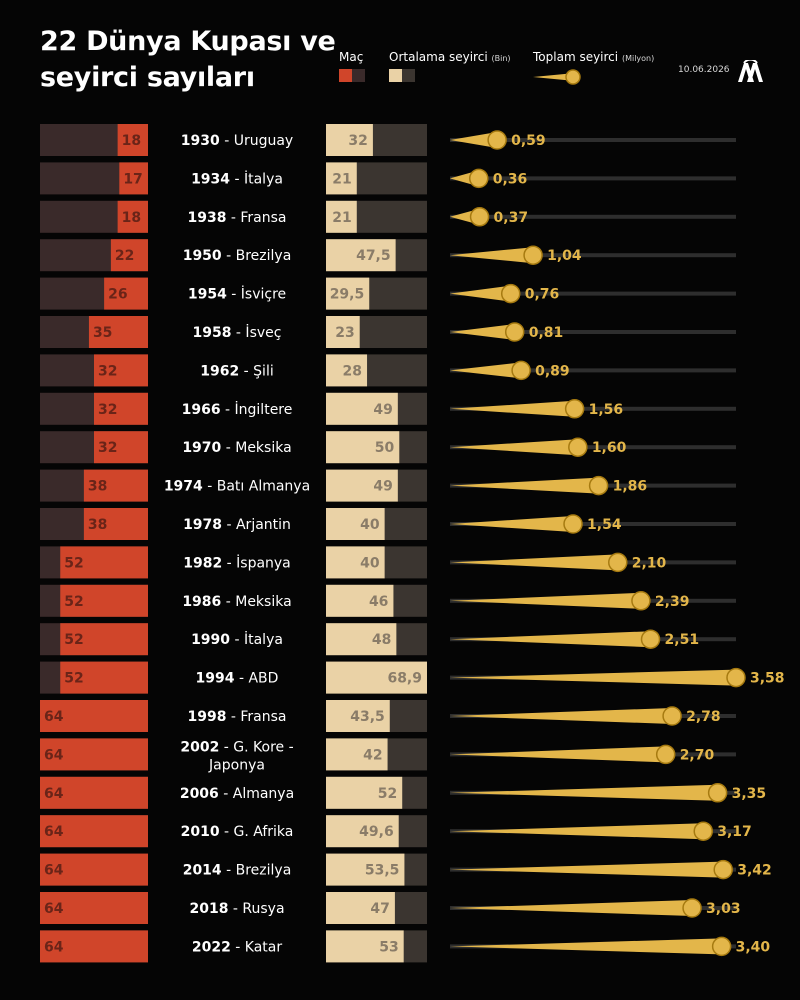 This screenshot has height=1000, width=800. What do you see at coordinates (237, 562) in the screenshot?
I see `label-1982: 1982 - İspanya` at bounding box center [237, 562].